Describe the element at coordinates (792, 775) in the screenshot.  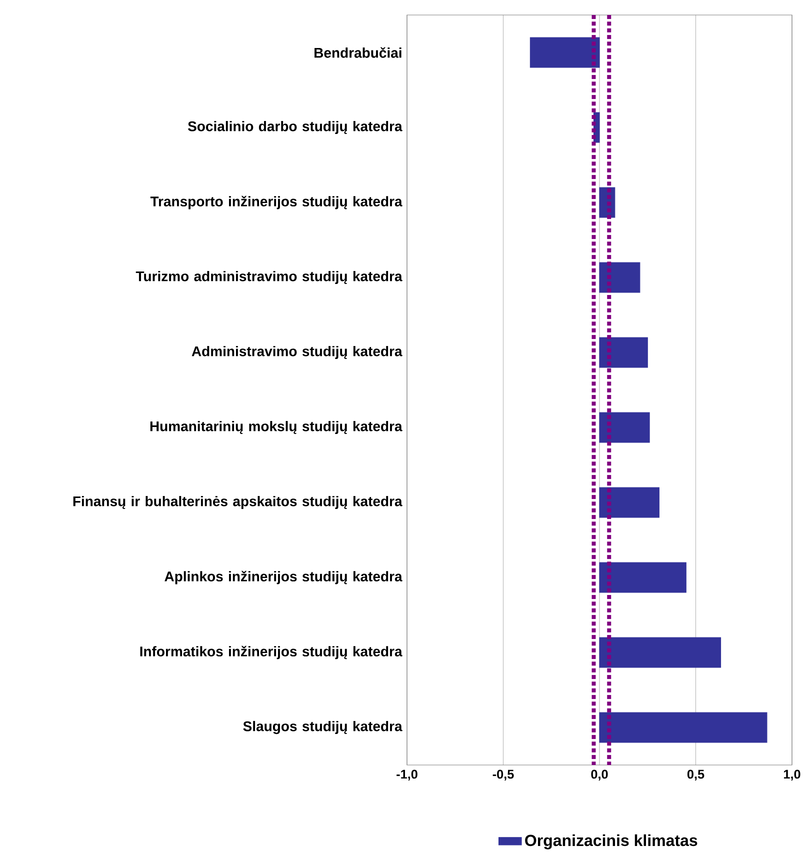
I see `x-tick-label: 1,0` at that location.